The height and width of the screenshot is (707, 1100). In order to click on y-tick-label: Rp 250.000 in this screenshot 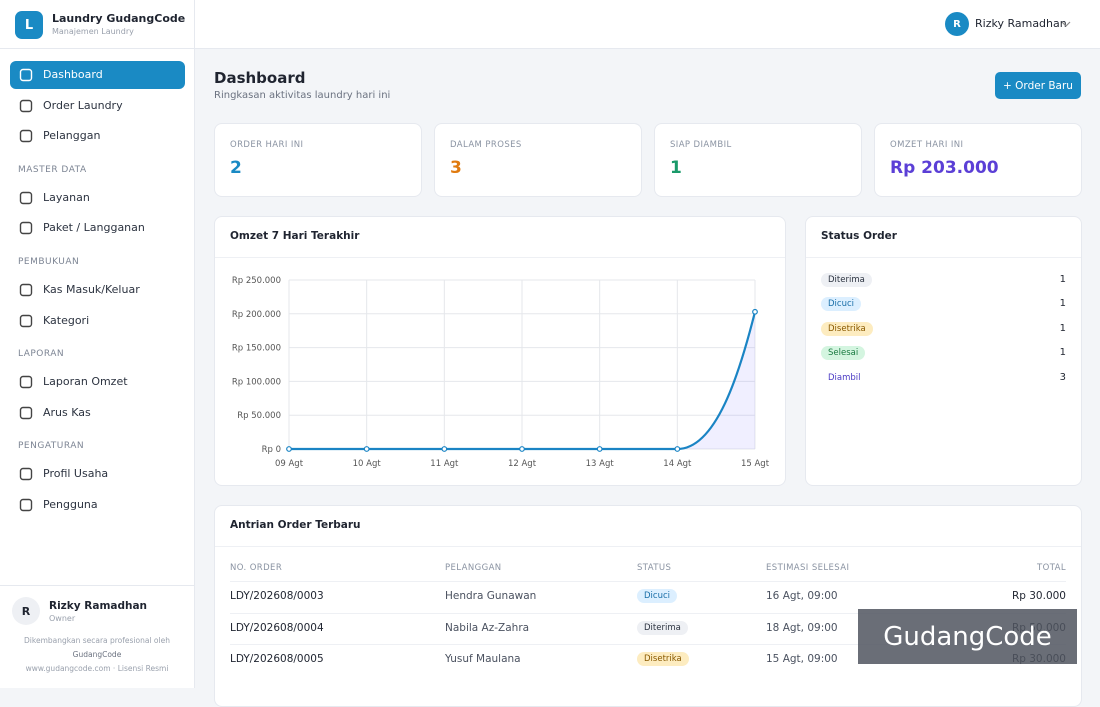, I will do `click(256, 281)`.